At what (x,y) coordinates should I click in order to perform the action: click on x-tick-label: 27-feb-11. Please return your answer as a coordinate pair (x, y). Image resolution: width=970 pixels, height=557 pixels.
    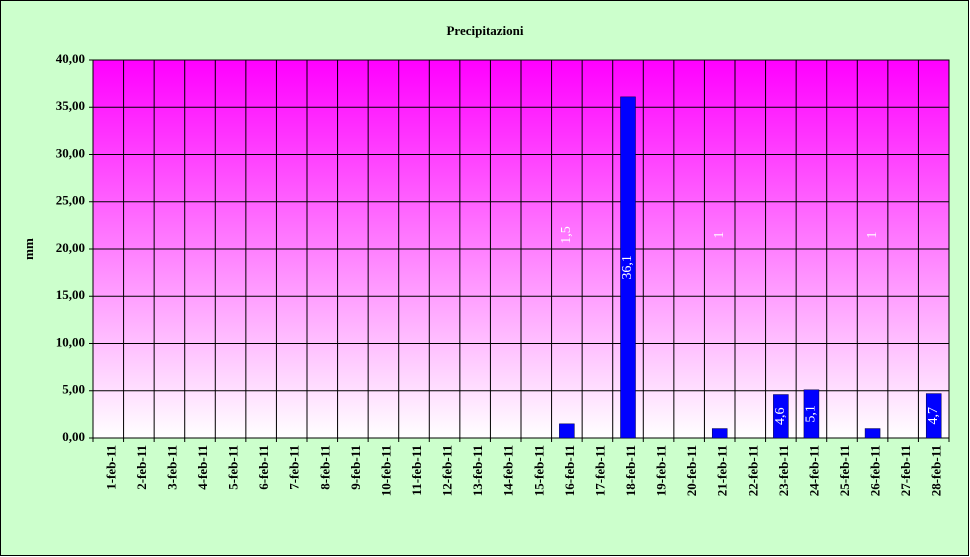
    Looking at the image, I should click on (905, 470).